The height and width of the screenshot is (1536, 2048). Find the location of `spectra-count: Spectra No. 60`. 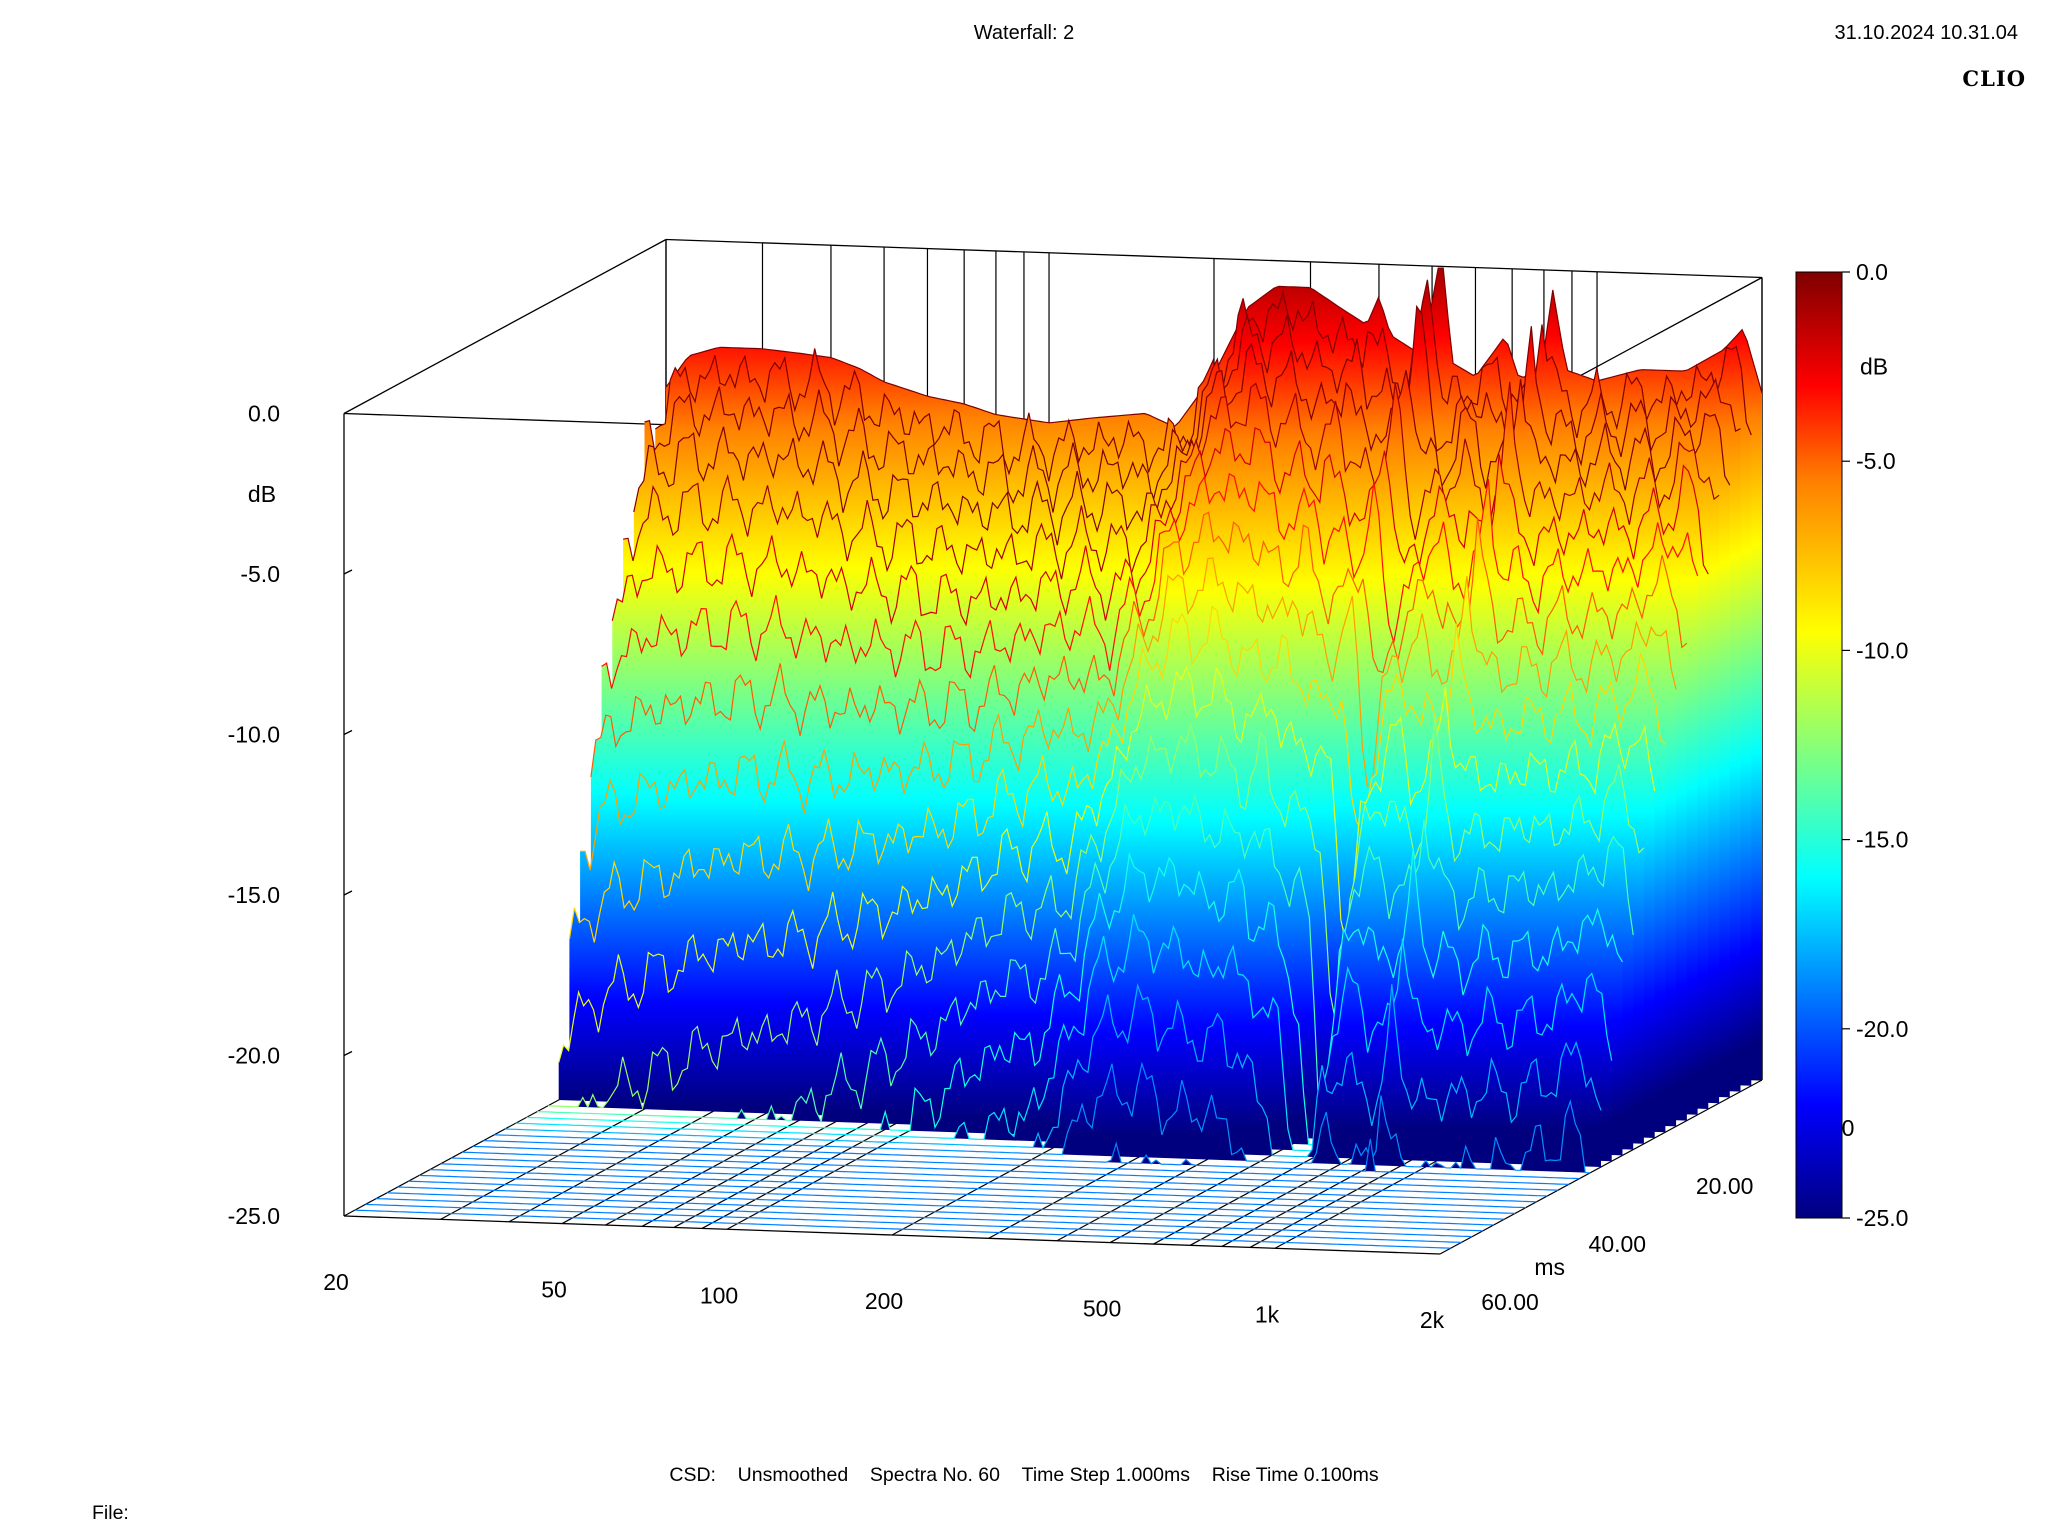

spectra-count: Spectra No. 60 is located at coordinates (934, 1475).